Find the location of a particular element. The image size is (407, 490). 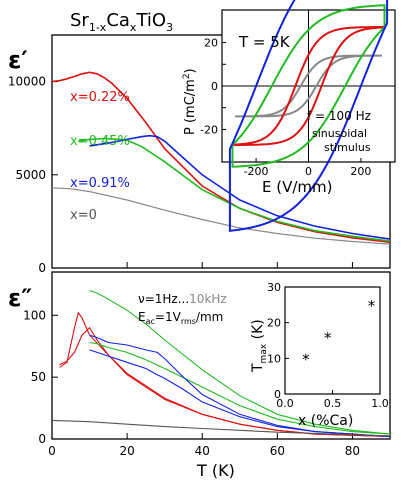

series-label-x0: x=0 is located at coordinates (83, 215).